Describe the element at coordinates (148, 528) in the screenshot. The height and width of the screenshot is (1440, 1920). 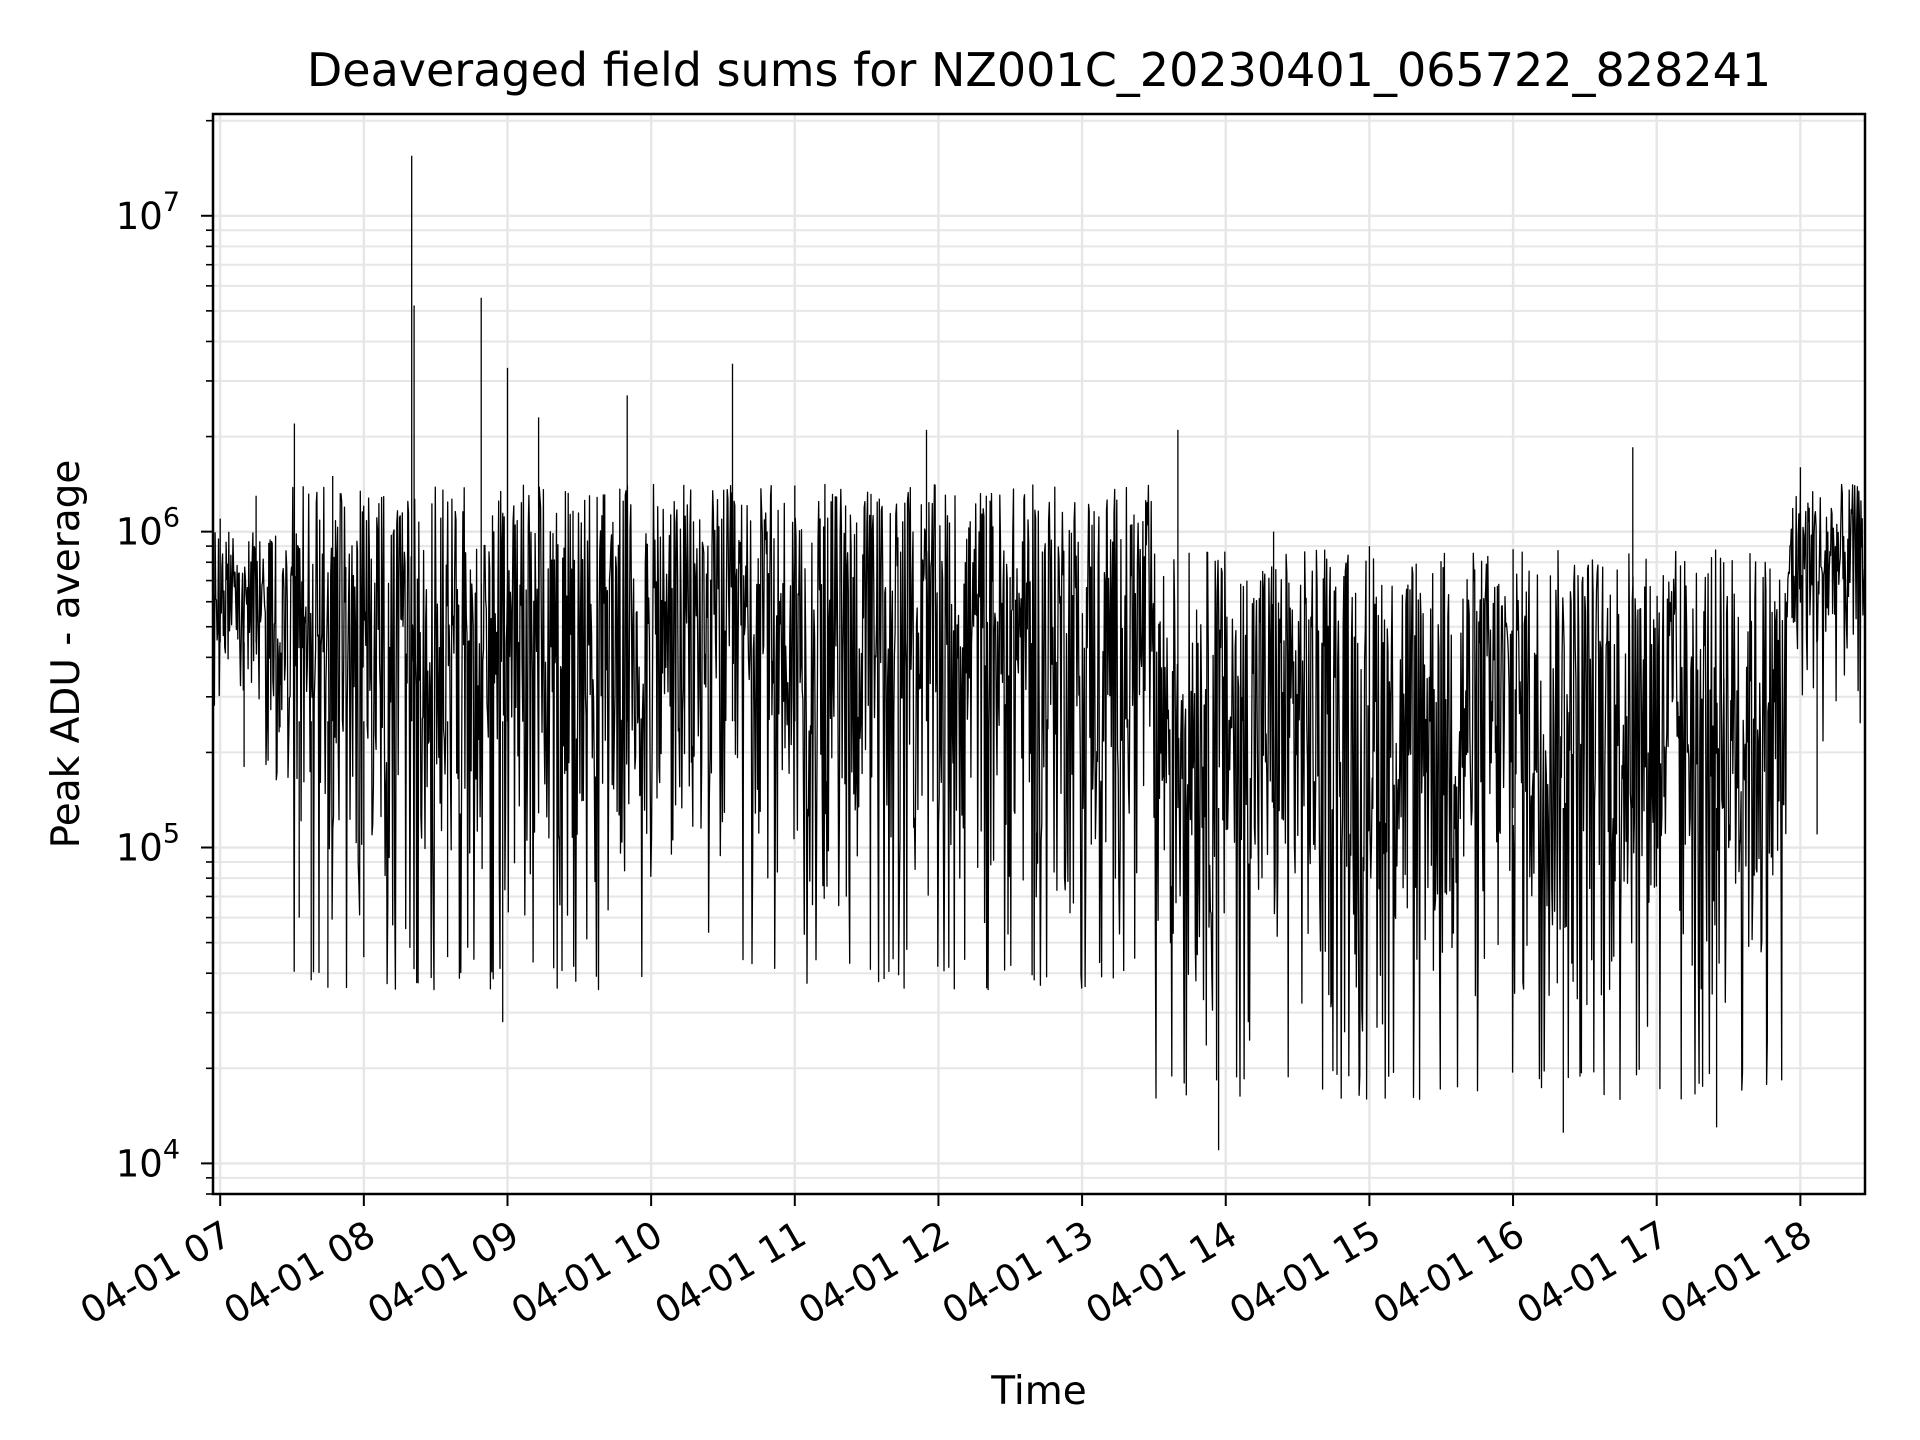
I see `y-tick-label: 10⁶` at that location.